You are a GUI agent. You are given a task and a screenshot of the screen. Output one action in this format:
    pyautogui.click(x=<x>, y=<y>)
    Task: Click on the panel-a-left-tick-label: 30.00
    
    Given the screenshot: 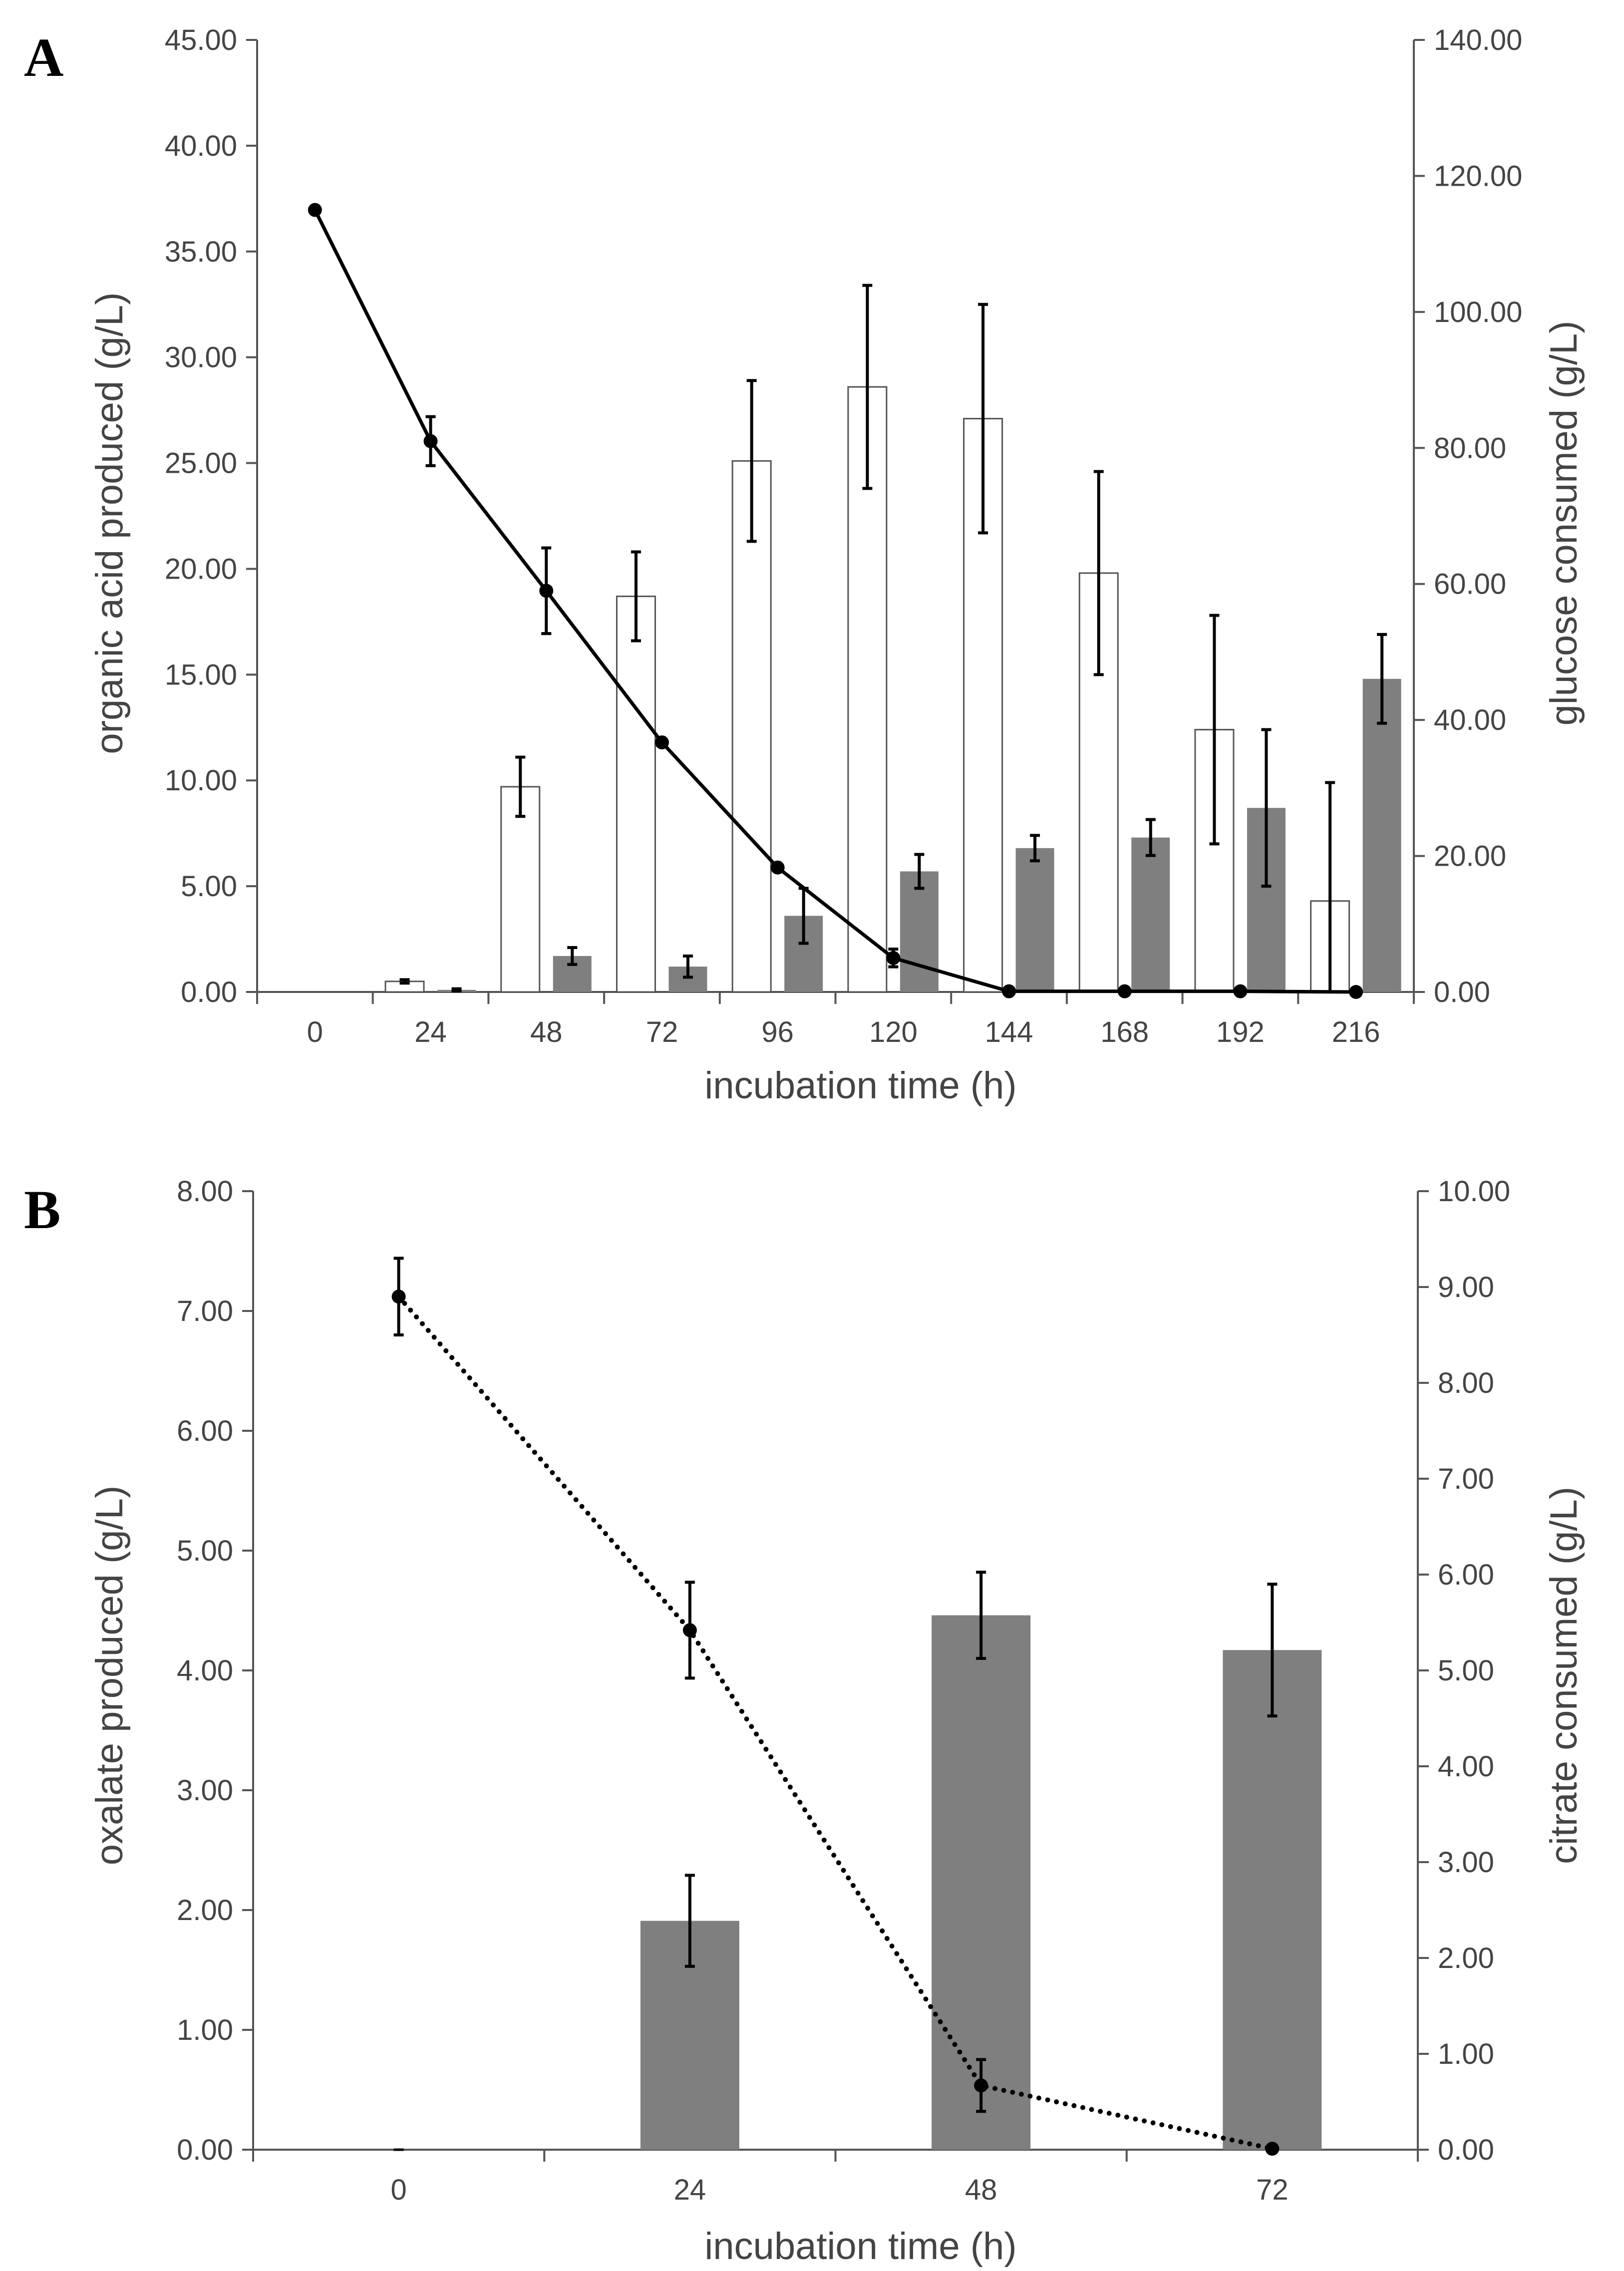 What is the action you would take?
    pyautogui.click(x=201, y=357)
    